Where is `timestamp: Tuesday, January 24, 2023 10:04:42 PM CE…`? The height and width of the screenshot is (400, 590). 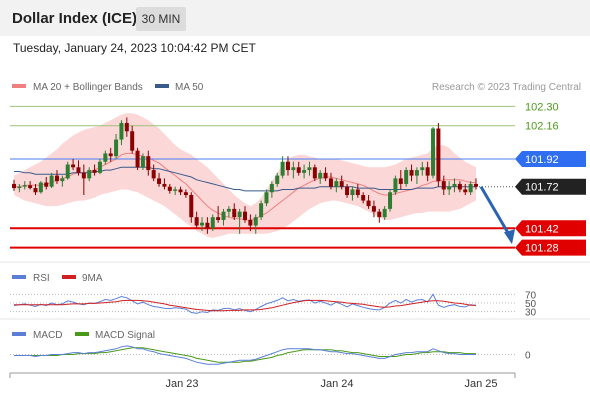 timestamp: Tuesday, January 24, 2023 10:04:42 PM CE… is located at coordinates (134, 48).